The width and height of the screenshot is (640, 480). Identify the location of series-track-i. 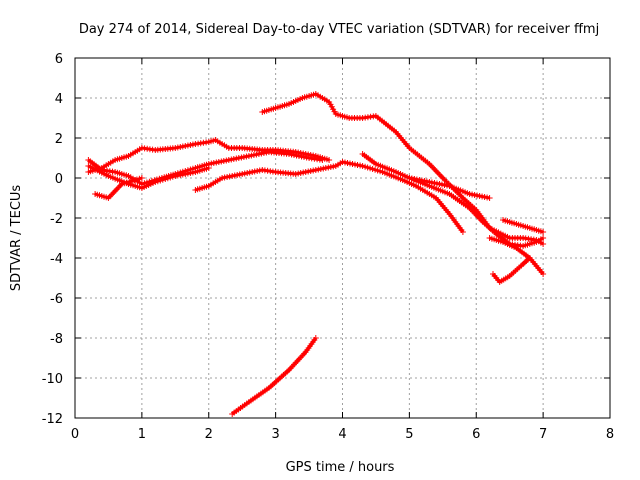
(523, 226).